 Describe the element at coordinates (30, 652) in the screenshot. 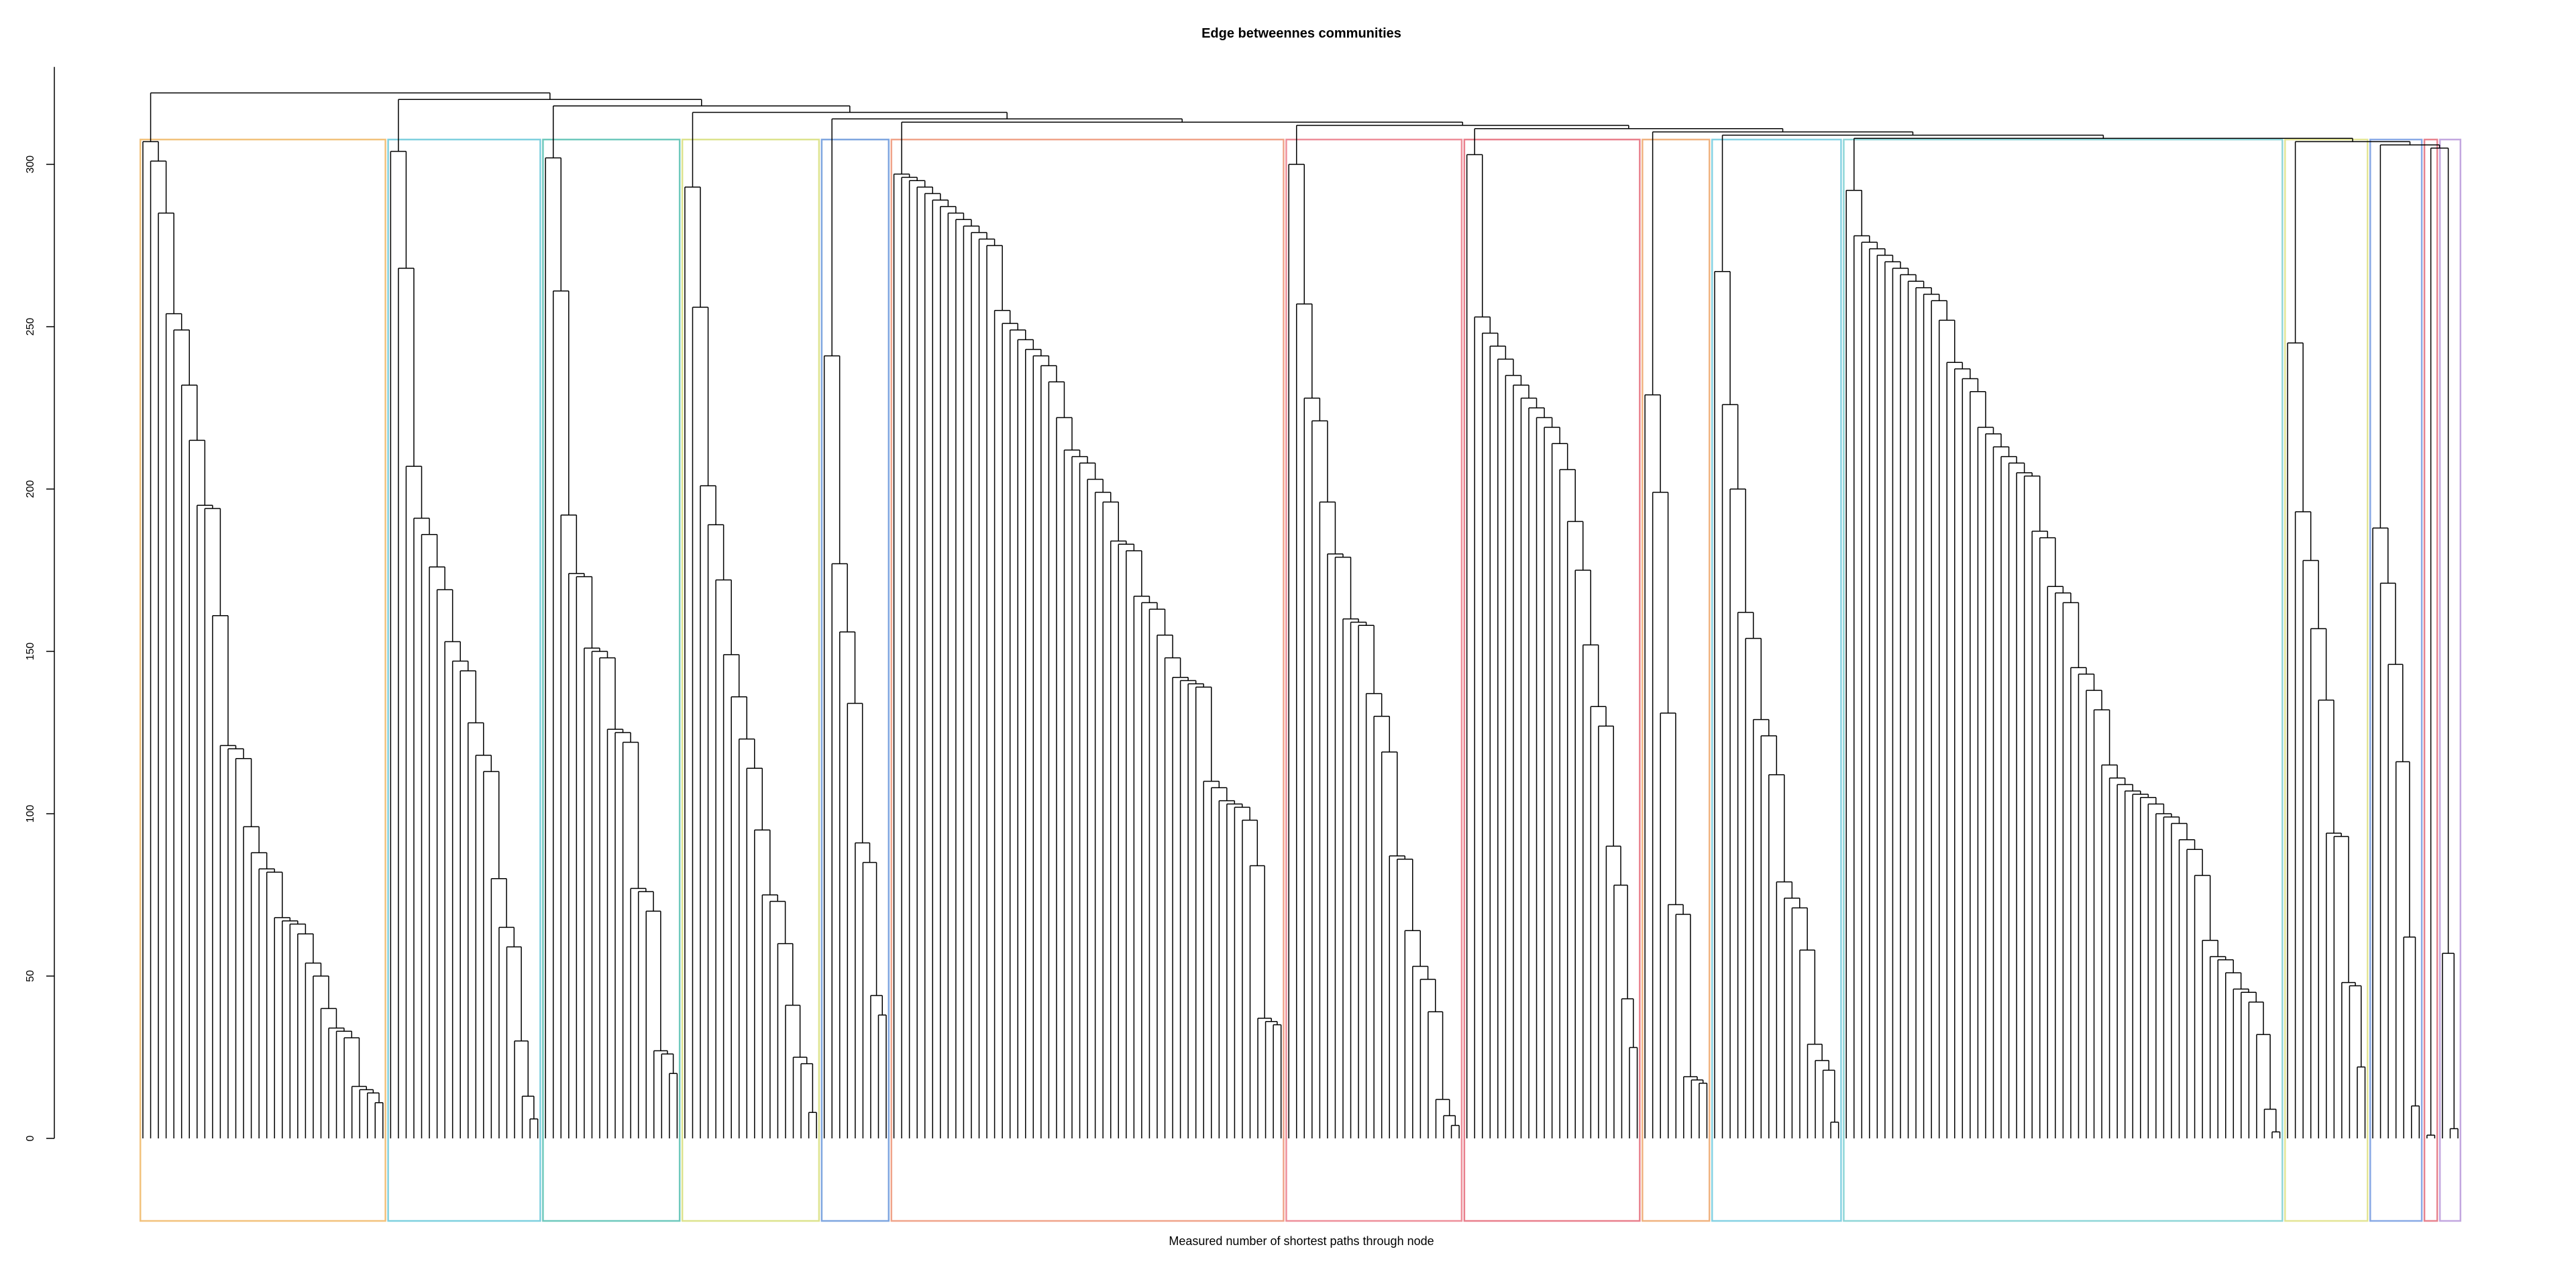

I see `y-tick-label: 150` at that location.